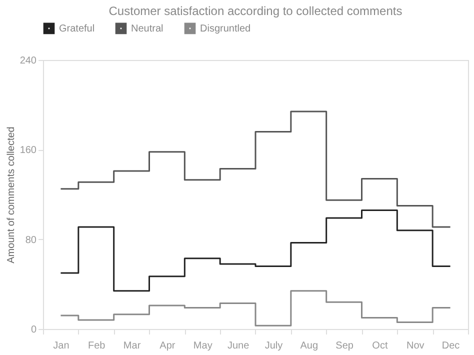 The image size is (474, 355). Describe the element at coordinates (415, 346) in the screenshot. I see `x-tick-label: Nov` at that location.